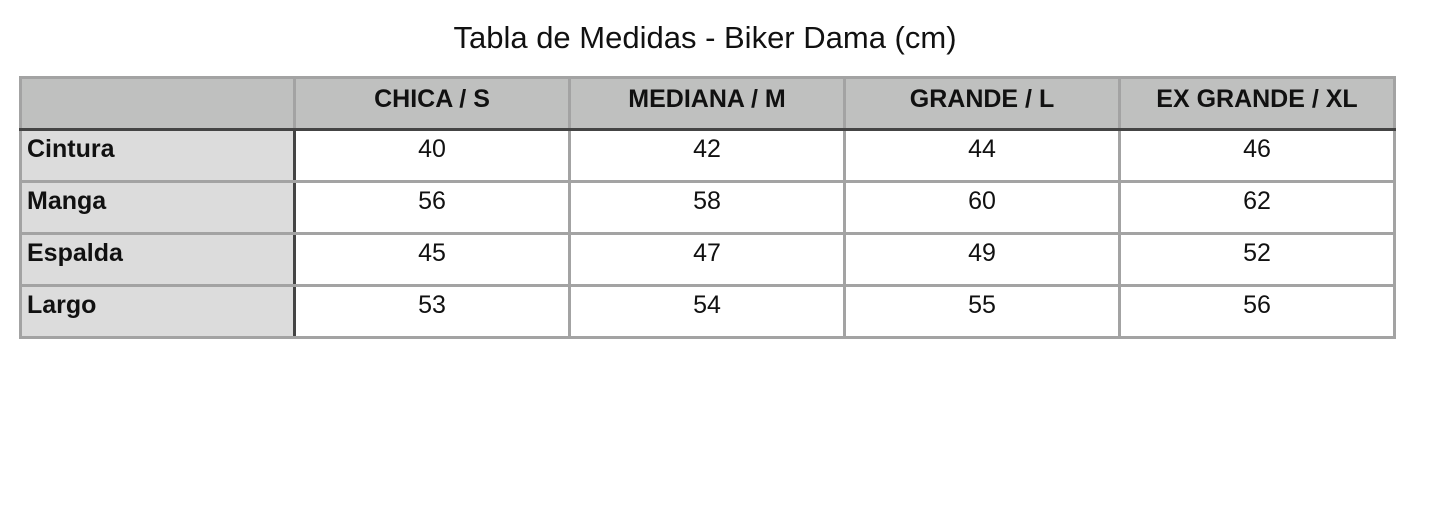 The height and width of the screenshot is (516, 1445). What do you see at coordinates (982, 207) in the screenshot?
I see `table-cell: 60` at bounding box center [982, 207].